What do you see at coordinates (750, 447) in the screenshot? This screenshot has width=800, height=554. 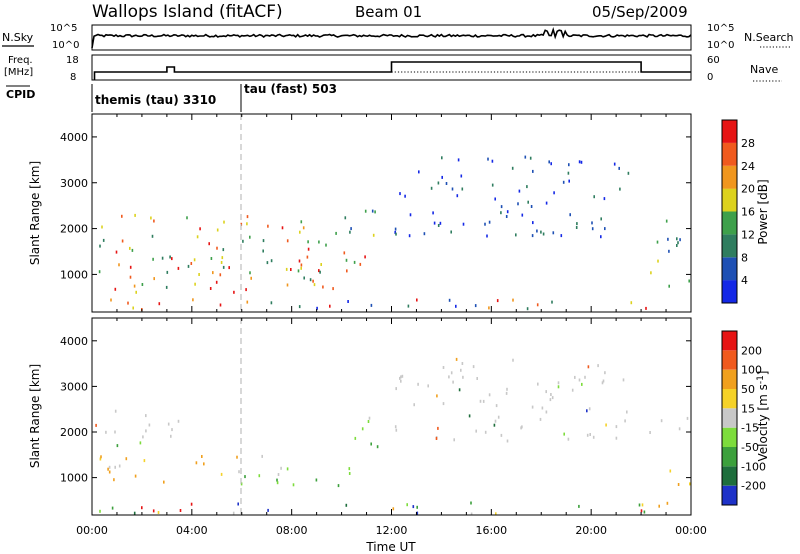 I see `velocity-colorbar-tick: -50` at bounding box center [750, 447].